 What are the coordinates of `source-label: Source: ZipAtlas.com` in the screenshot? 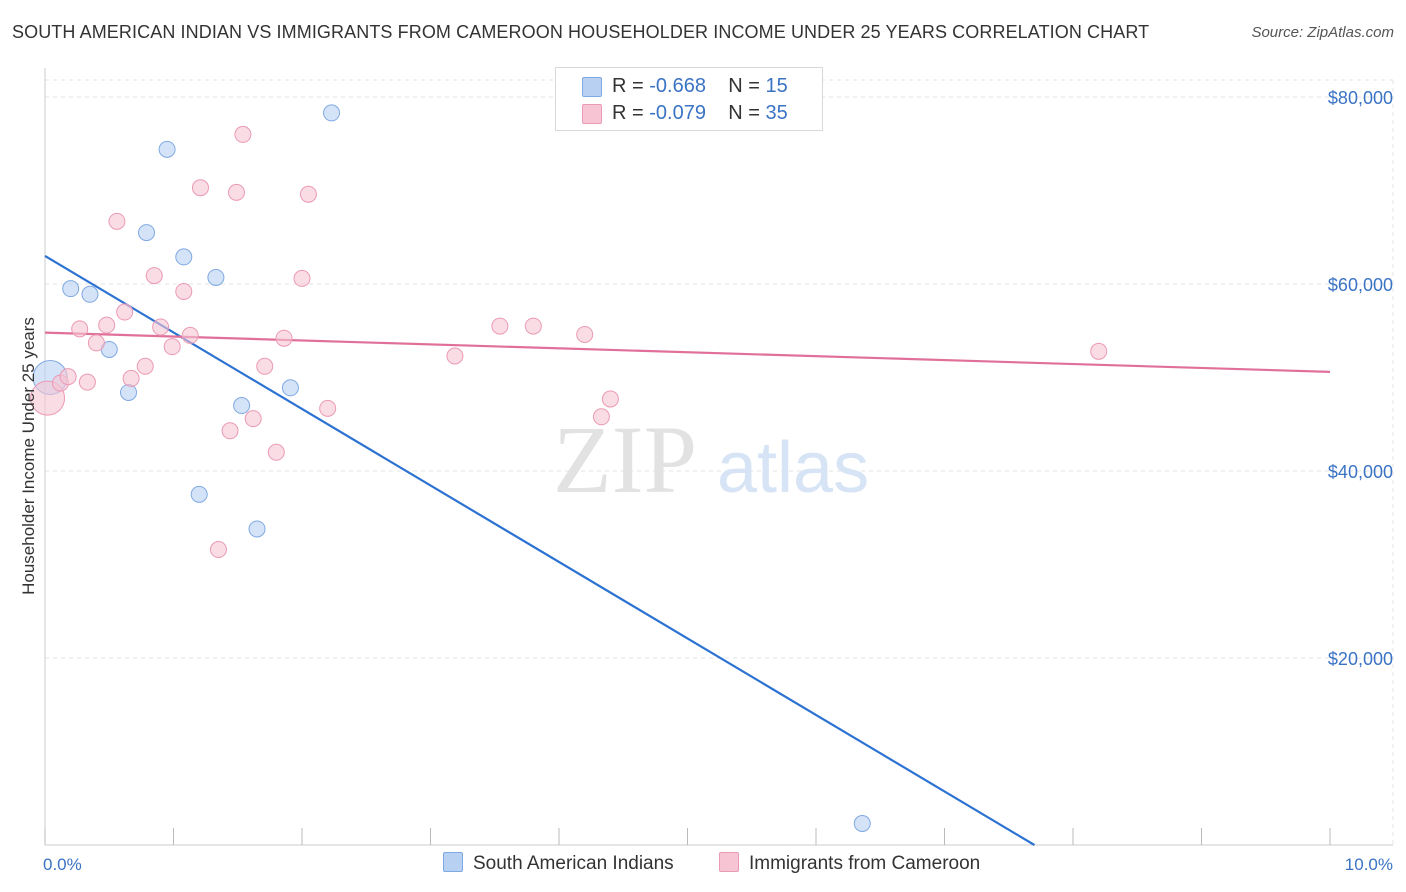 It's located at (1322, 32).